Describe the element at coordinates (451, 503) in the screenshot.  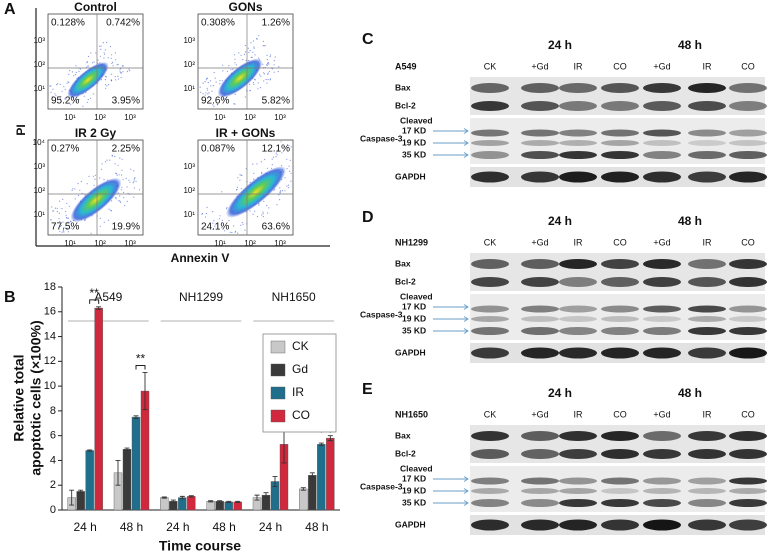
I see `band-arrow` at that location.